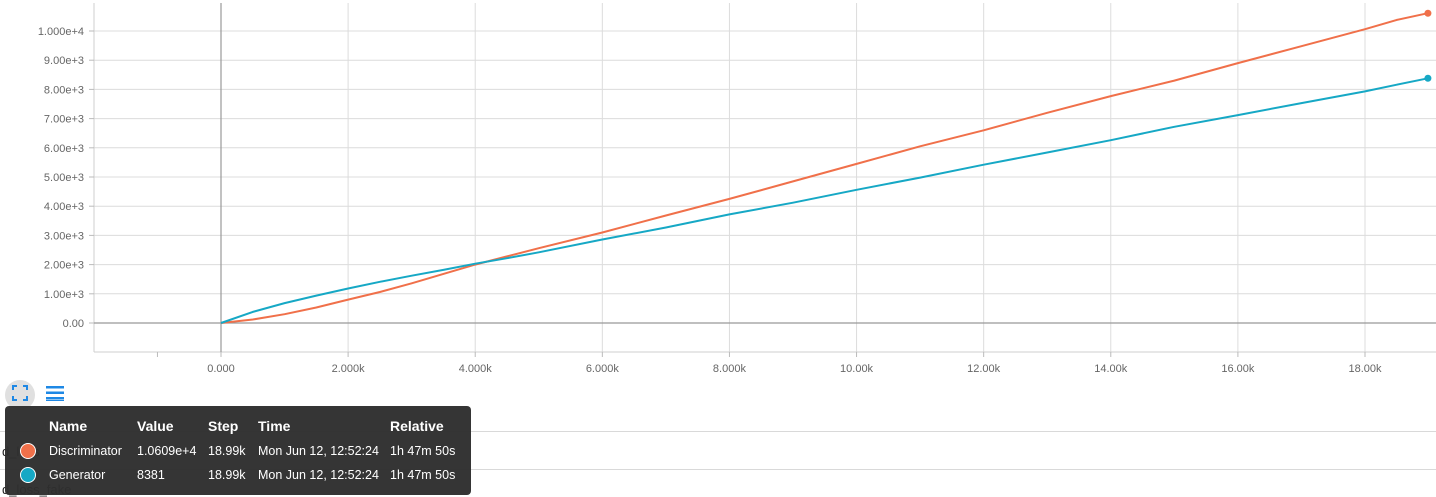 This screenshot has height=497, width=1436. Describe the element at coordinates (64, 61) in the screenshot. I see `y-tick-label: 9.00e+3` at that location.